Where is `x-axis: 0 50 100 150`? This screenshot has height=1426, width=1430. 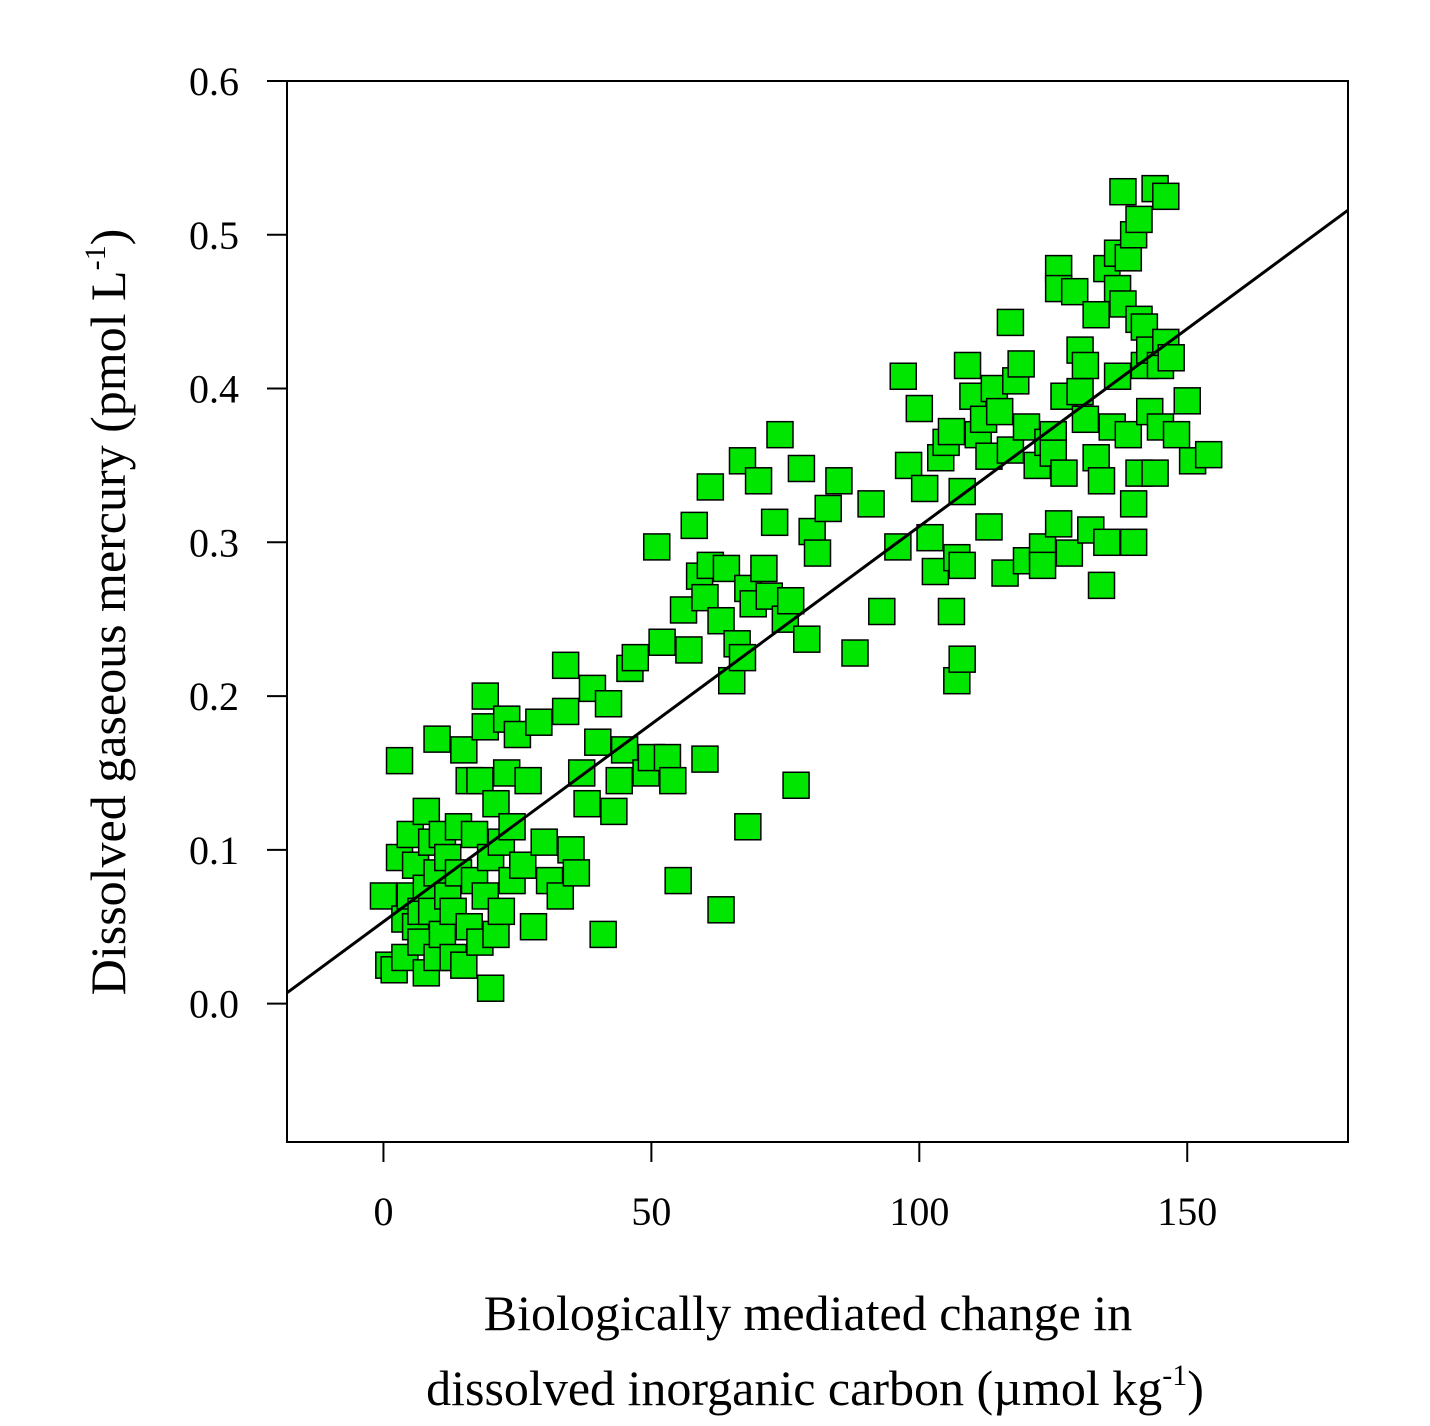 x-axis: 0 50 100 150 is located at coordinates (795, 1188).